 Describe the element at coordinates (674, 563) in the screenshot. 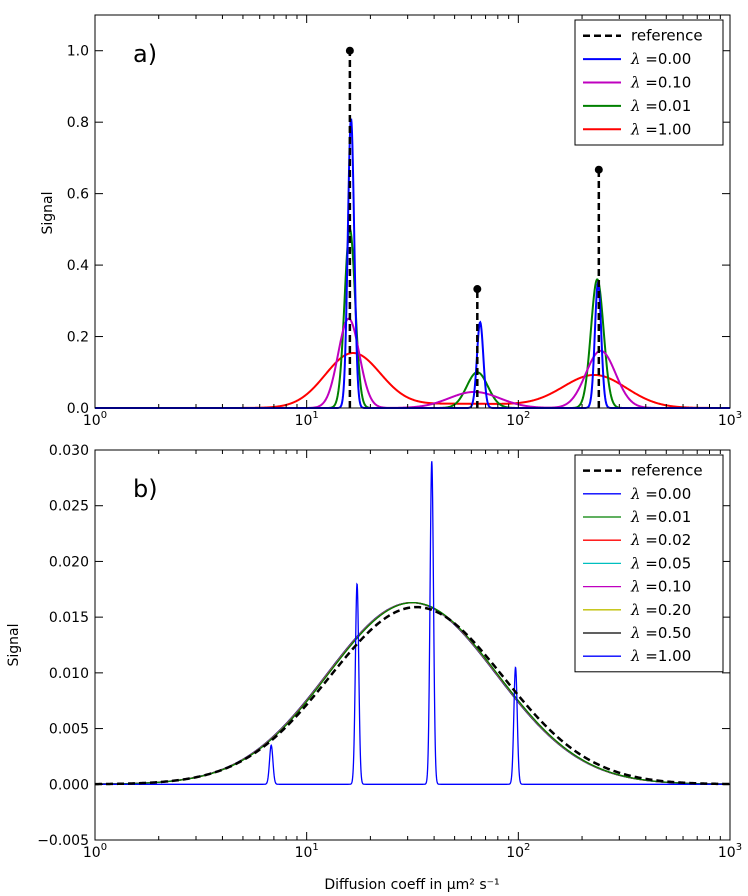

I see `legend-lambda-value: 0.05` at that location.